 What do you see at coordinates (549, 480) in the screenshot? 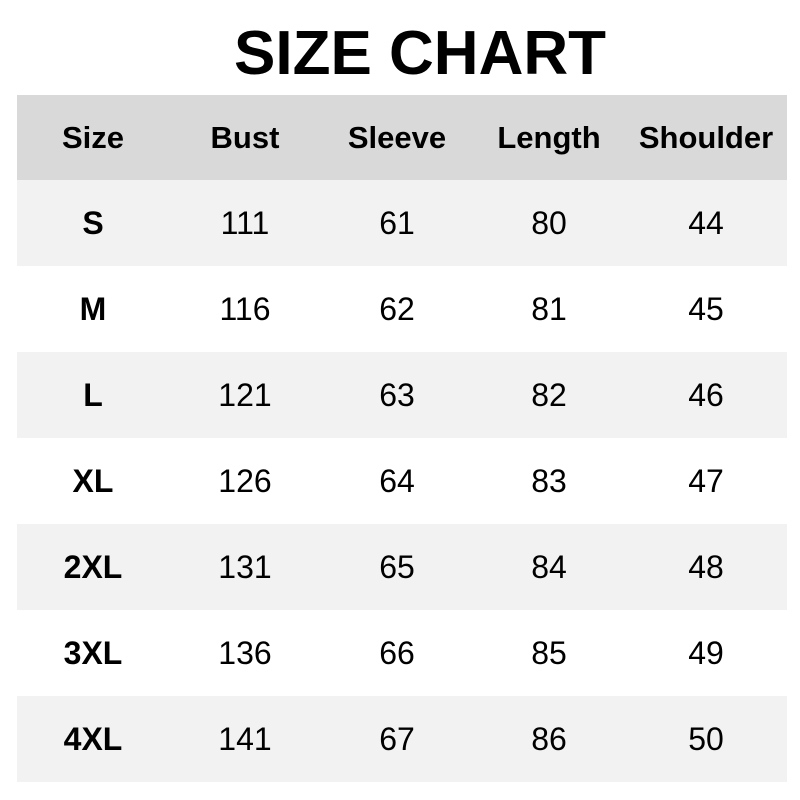
I see `cell-length: 83` at bounding box center [549, 480].